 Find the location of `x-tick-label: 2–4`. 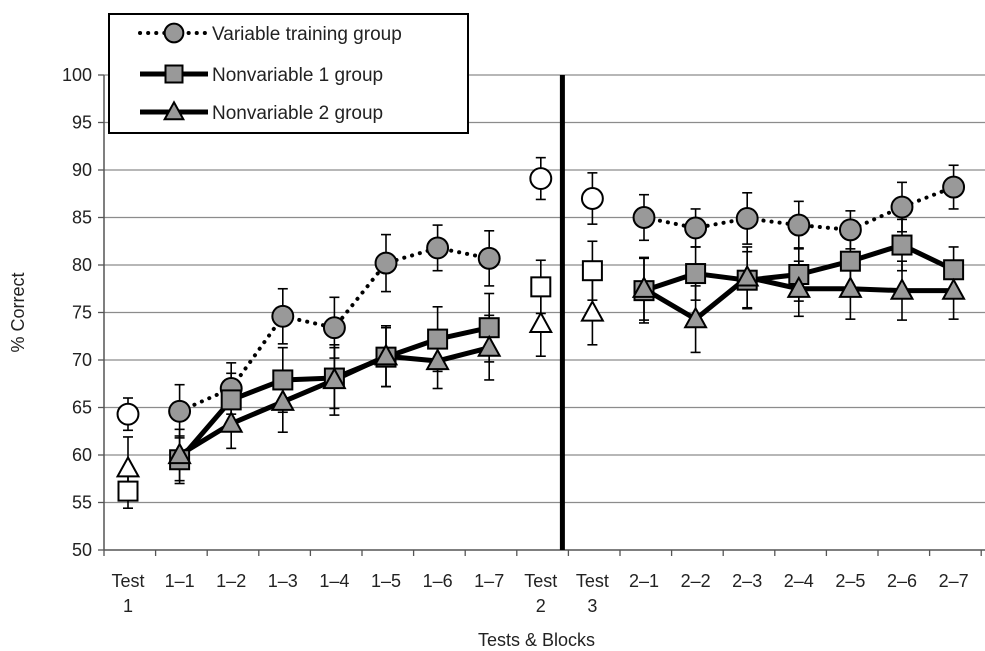

x-tick-label: 2–4 is located at coordinates (799, 581).